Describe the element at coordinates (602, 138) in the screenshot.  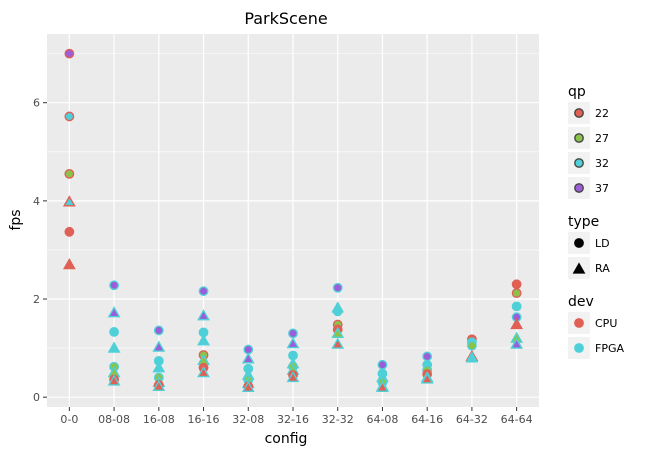
I see `legend-label: 27` at that location.